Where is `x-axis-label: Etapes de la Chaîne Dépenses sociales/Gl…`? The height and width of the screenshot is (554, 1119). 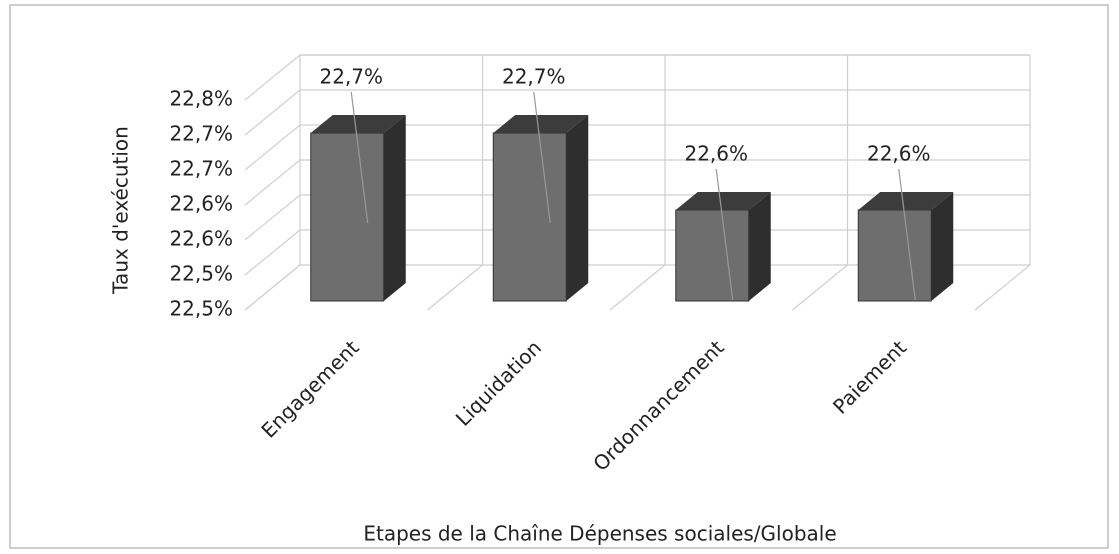 x-axis-label: Etapes de la Chaîne Dépenses sociales/Gl… is located at coordinates (599, 534).